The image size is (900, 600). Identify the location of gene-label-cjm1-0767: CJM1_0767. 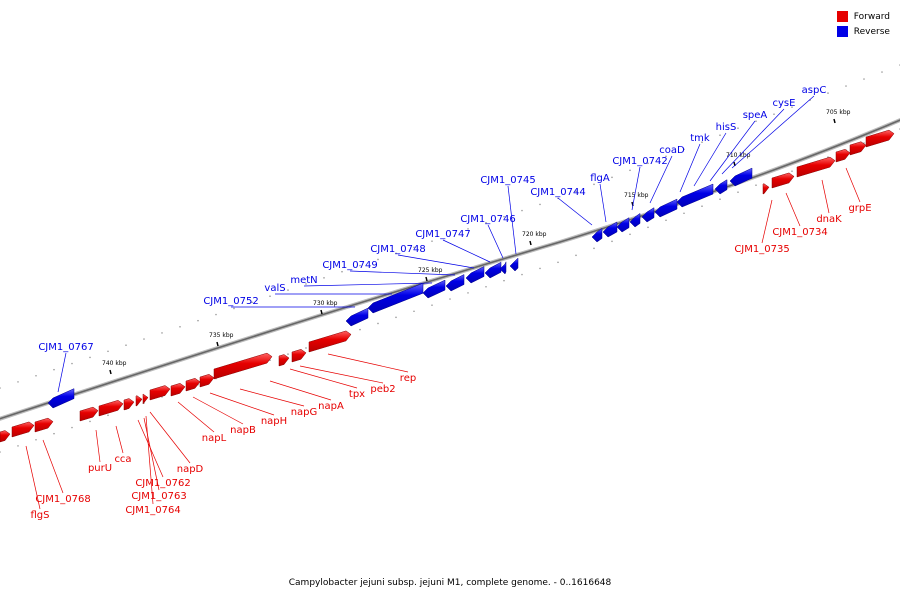
(65, 347).